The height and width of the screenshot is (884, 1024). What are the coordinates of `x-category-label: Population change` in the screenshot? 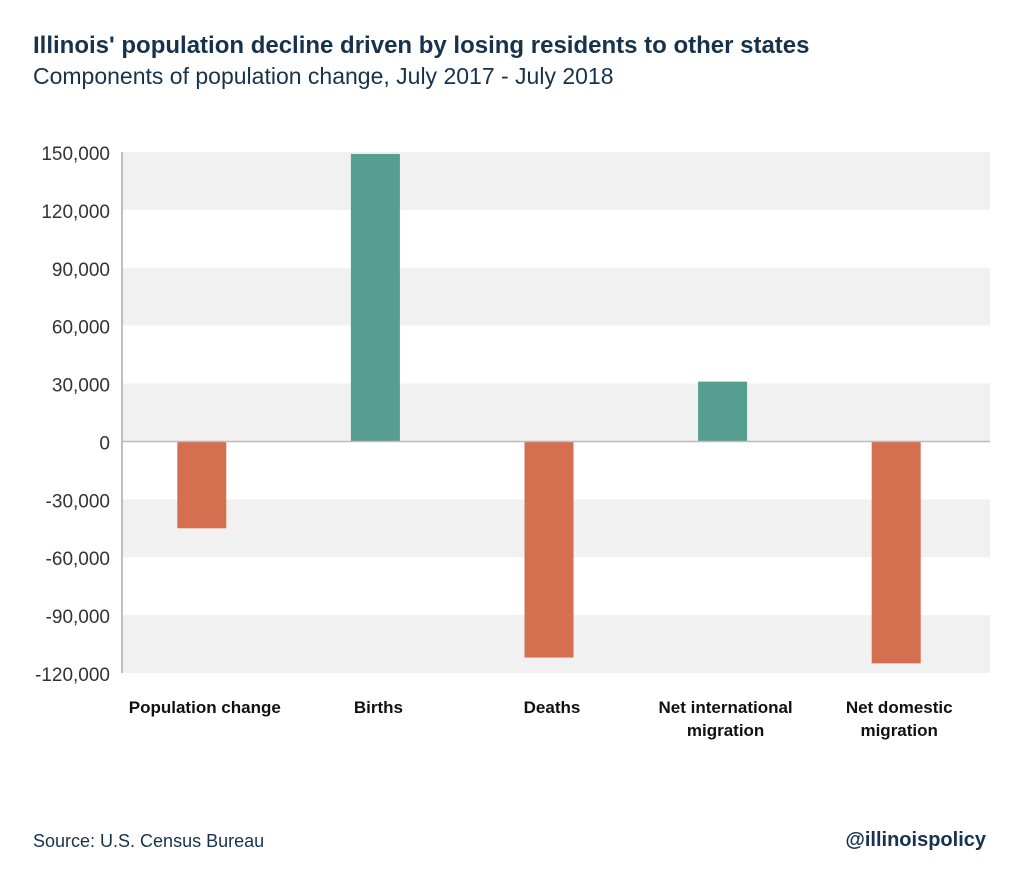 It's located at (205, 707).